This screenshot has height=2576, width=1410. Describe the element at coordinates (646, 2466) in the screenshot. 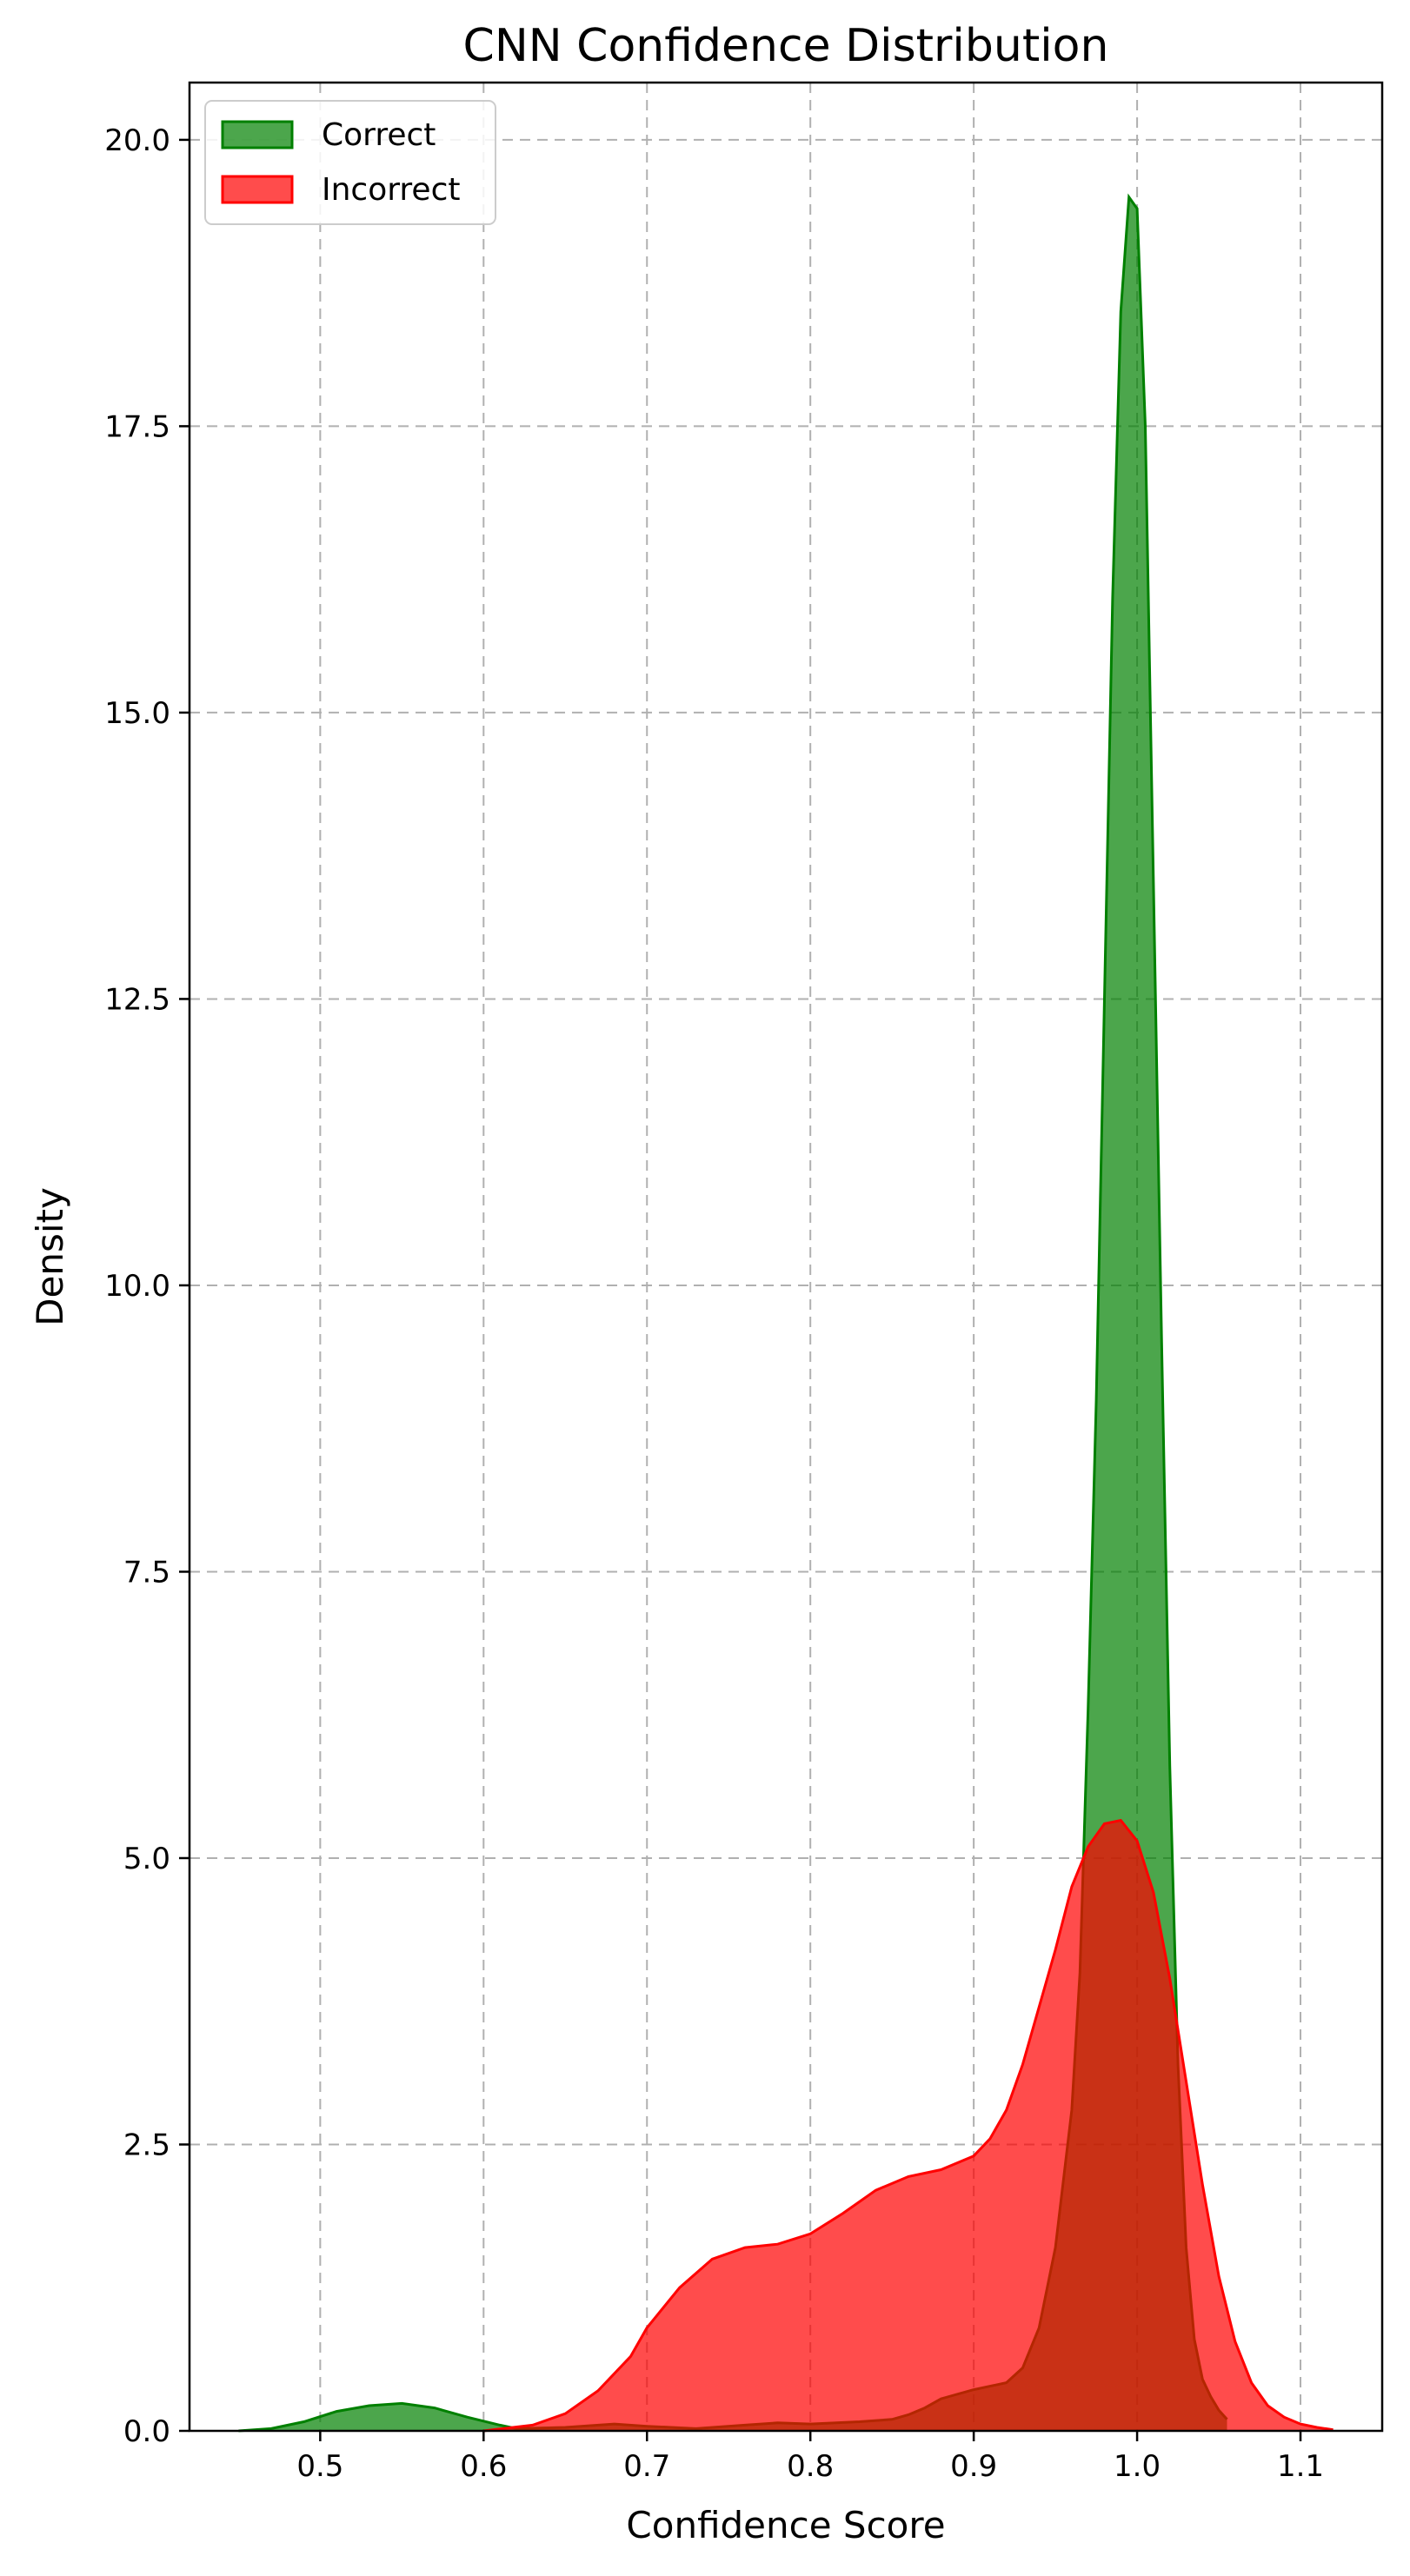

I see `x-tick-label: 0.7` at that location.